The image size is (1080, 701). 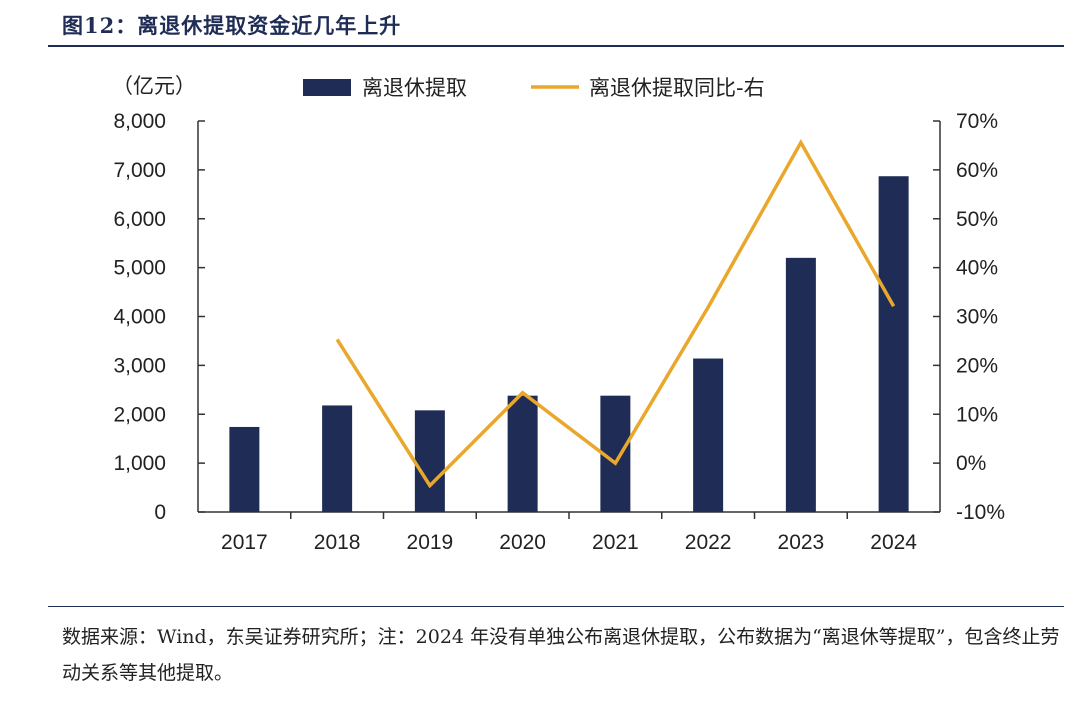 I want to click on right-axis-tick-label: 0%, so click(x=971, y=463).